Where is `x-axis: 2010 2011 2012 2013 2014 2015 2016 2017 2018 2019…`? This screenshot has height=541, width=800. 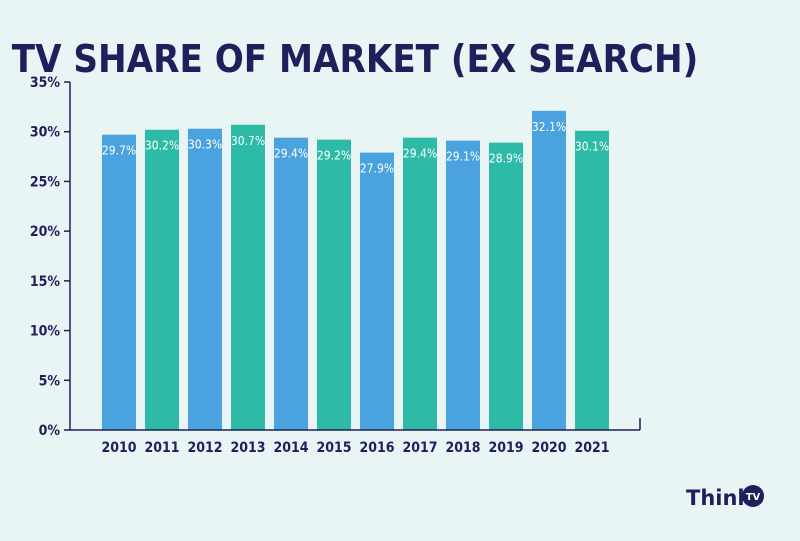
x-axis: 2010 2011 2012 2013 2014 2015 2016 2017 2018 2019… is located at coordinates (355, 437).